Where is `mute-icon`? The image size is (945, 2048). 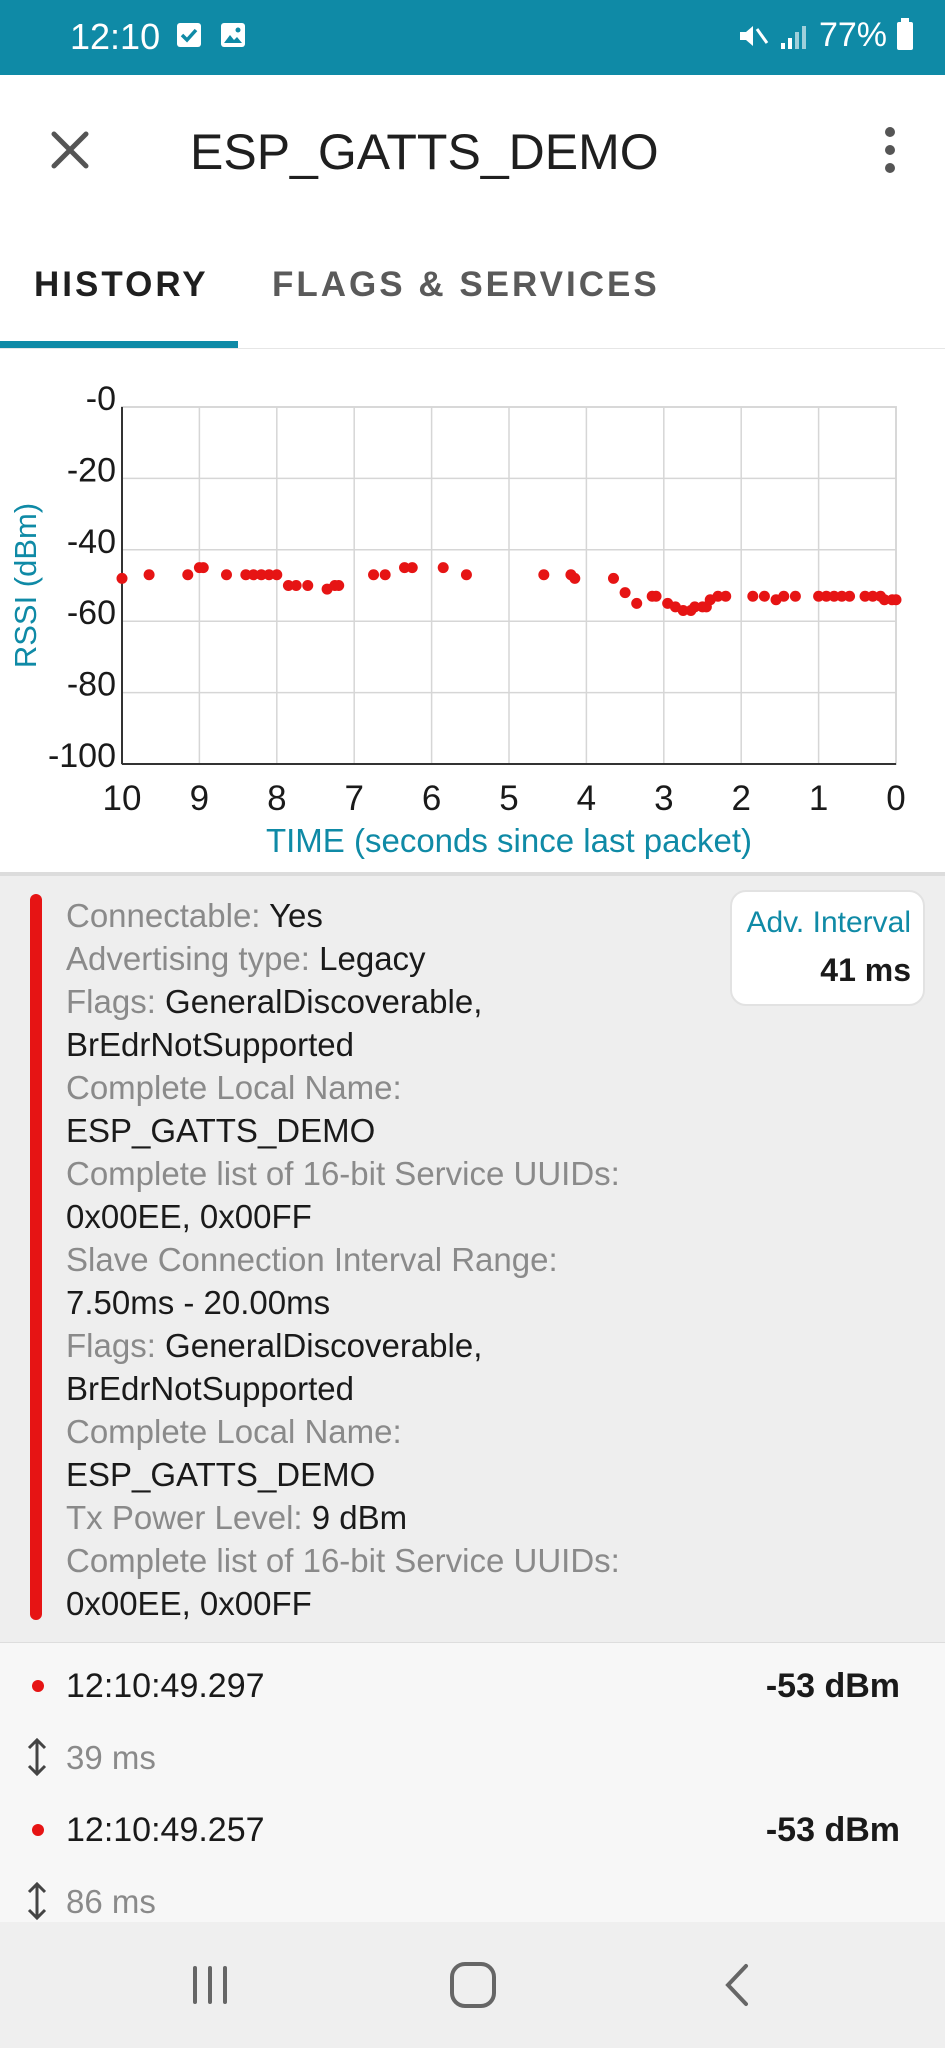 mute-icon is located at coordinates (754, 35).